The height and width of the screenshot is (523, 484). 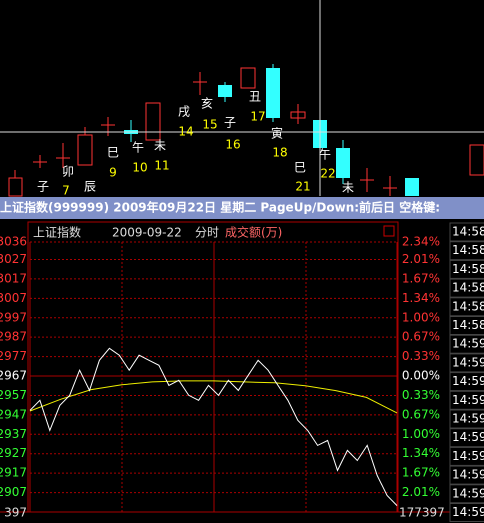 I want to click on volume-right: 177397, so click(x=422, y=513).